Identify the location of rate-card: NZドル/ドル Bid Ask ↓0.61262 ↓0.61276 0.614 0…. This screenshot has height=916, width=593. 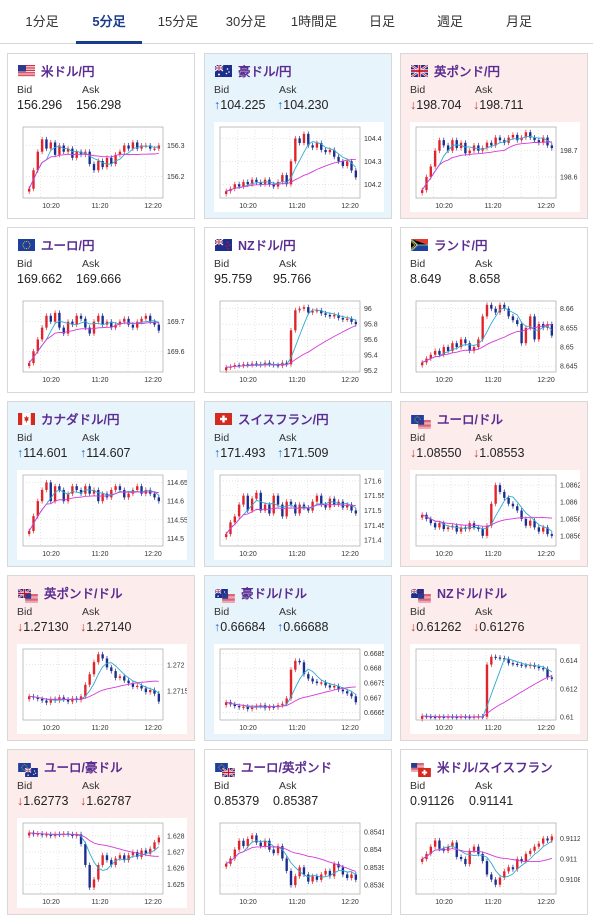
(494, 658).